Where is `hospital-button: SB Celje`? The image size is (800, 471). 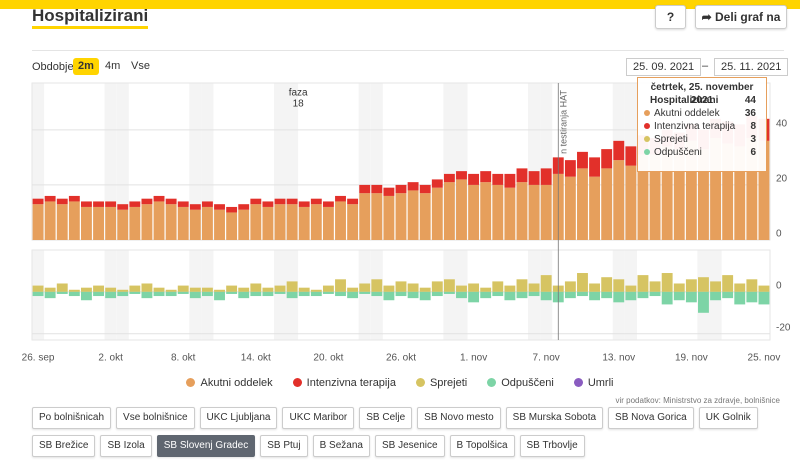
hospital-button: SB Celje is located at coordinates (386, 418).